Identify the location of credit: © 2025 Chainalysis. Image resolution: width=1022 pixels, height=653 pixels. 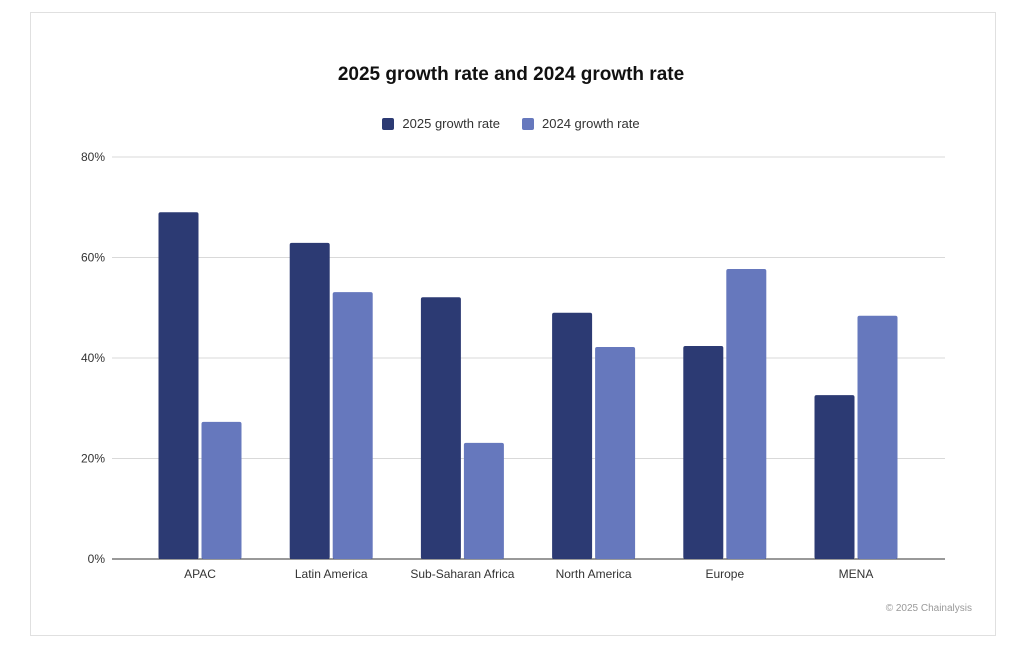
(928, 608).